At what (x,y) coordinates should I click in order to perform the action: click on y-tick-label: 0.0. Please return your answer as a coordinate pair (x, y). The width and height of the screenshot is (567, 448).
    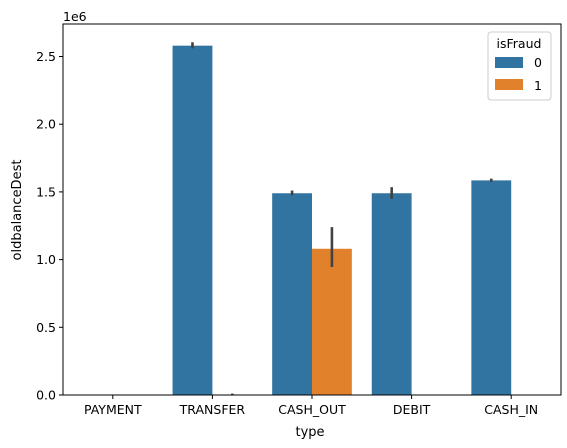
    Looking at the image, I should click on (46, 395).